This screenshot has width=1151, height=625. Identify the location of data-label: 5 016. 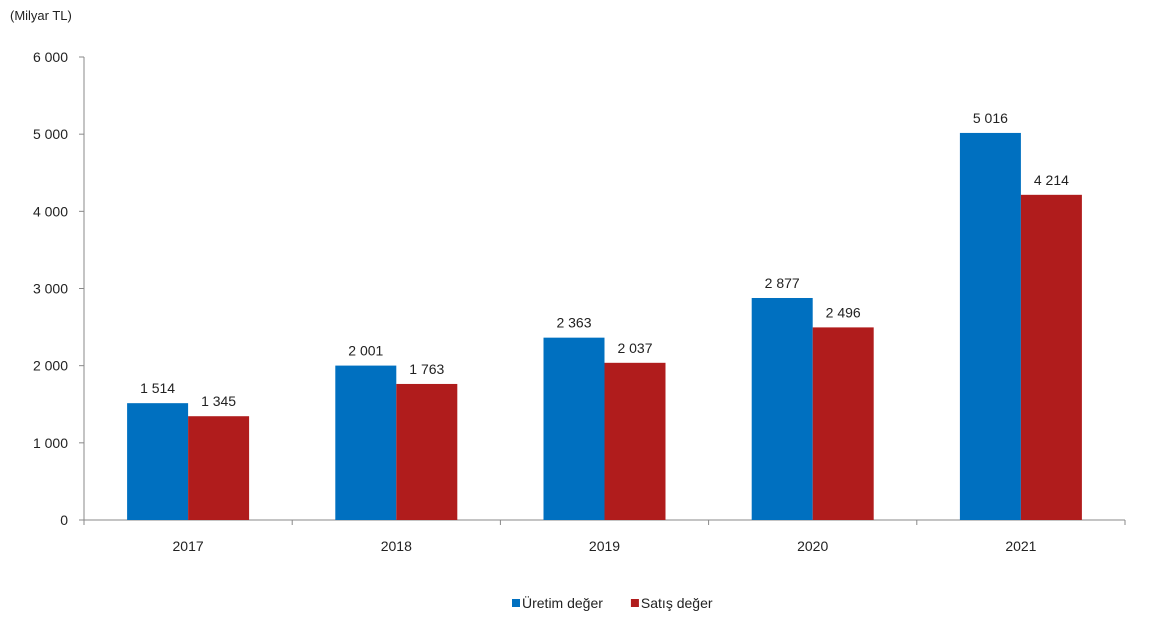
(990, 118).